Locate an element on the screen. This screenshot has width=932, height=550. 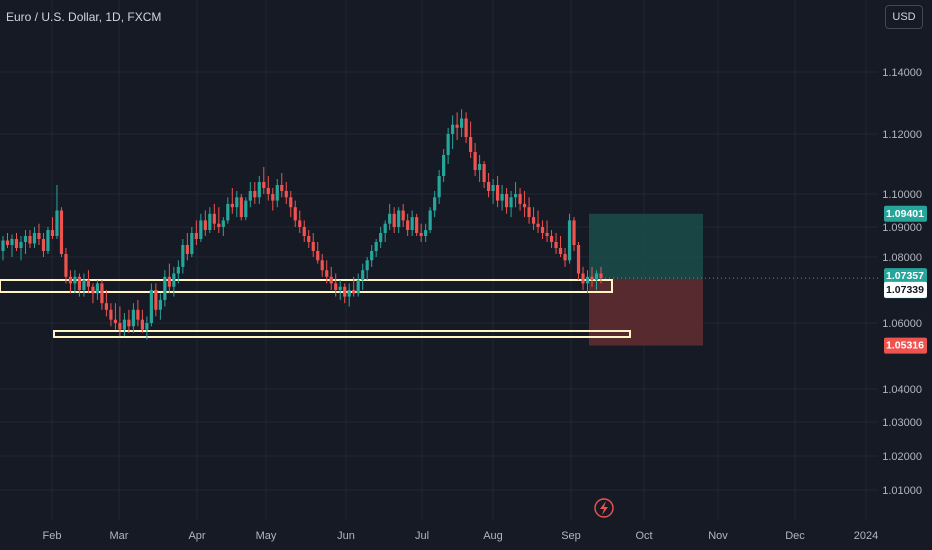
price-tick-label: 1.14000 is located at coordinates (902, 73).